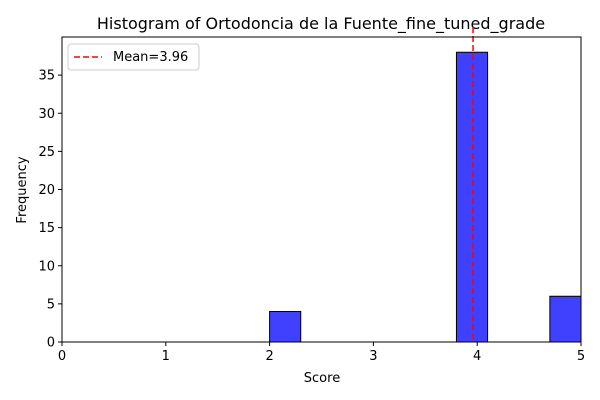 This screenshot has width=600, height=400. I want to click on y-tick-label: 0, so click(51, 343).